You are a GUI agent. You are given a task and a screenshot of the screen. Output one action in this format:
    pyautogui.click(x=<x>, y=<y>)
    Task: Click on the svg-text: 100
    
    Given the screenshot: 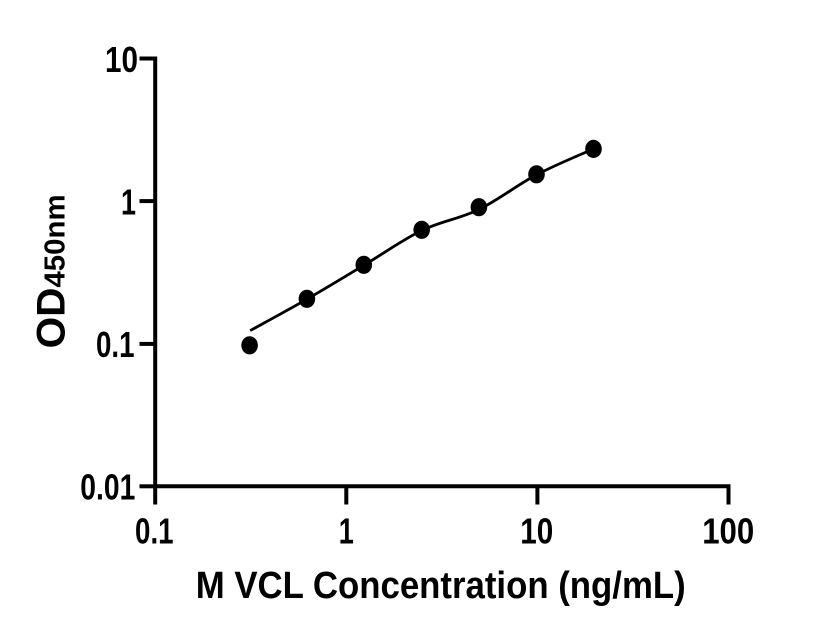 What is the action you would take?
    pyautogui.click(x=728, y=530)
    